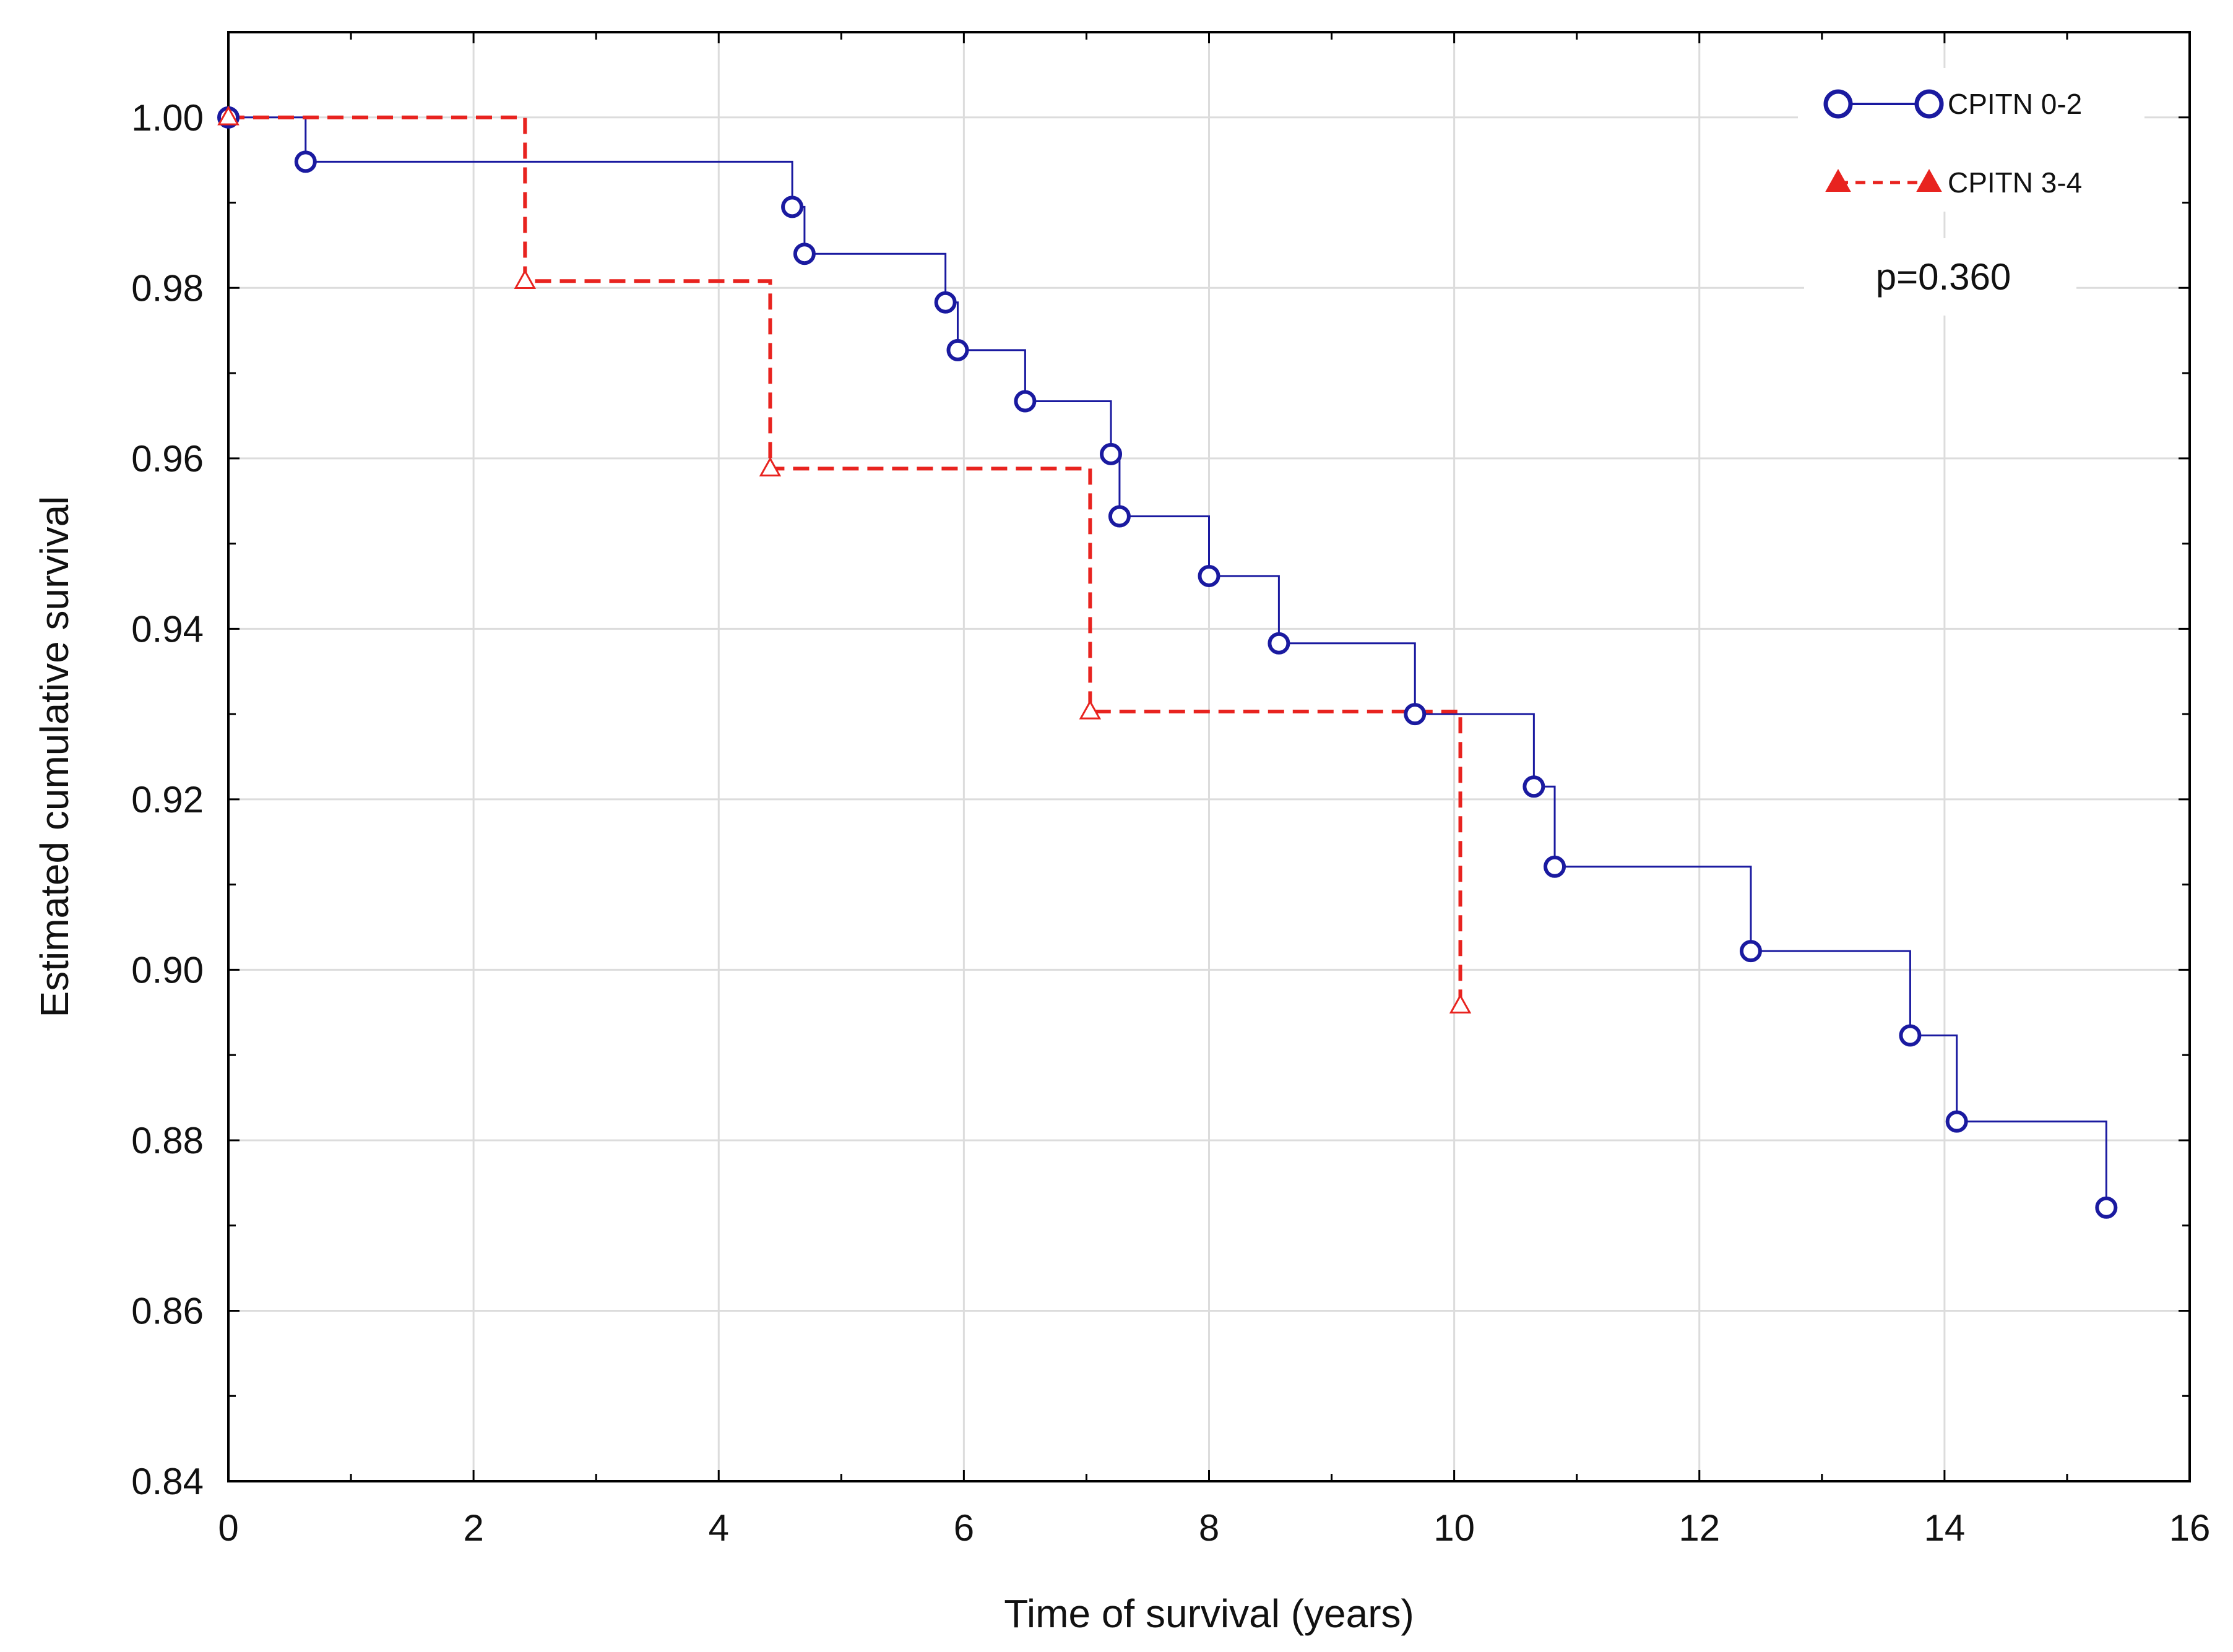 The width and height of the screenshot is (2233, 1652). Describe the element at coordinates (167, 1141) in the screenshot. I see `y-tick-label: 0.88` at that location.